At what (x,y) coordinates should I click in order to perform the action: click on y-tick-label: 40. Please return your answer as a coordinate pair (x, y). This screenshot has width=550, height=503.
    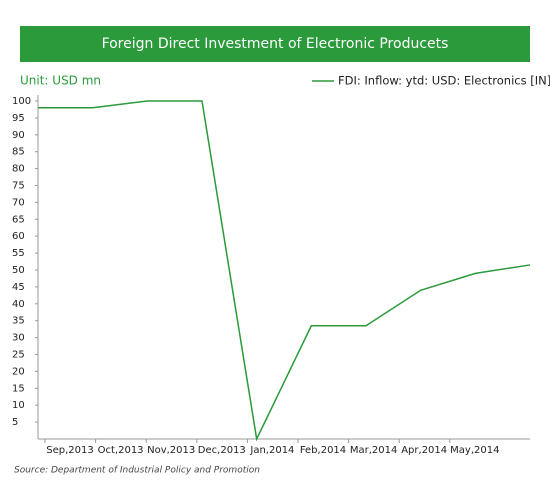
    Looking at the image, I should click on (18, 304).